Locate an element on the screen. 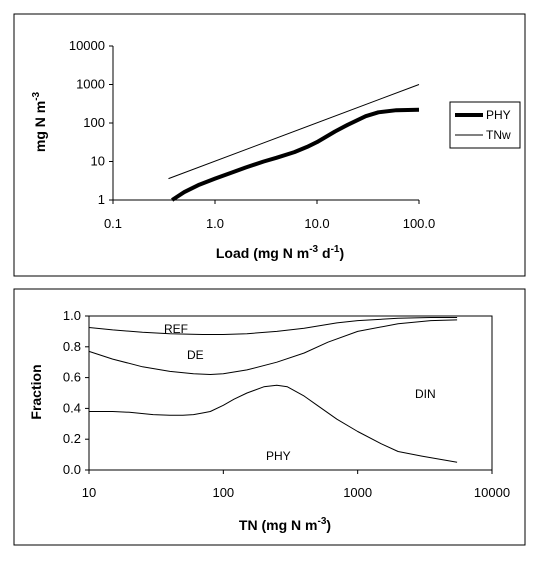  bottom-y-tick-label: 0.2 is located at coordinates (72, 438).